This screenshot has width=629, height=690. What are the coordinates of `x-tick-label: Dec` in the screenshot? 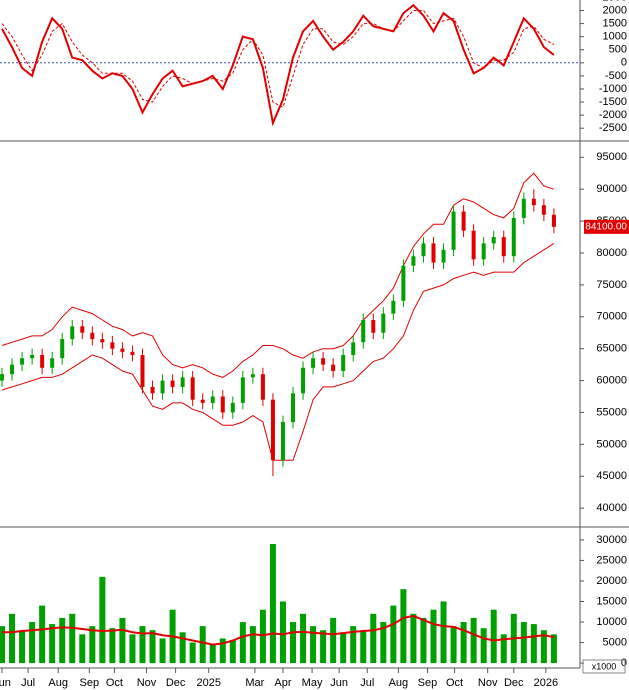 It's located at (514, 683).